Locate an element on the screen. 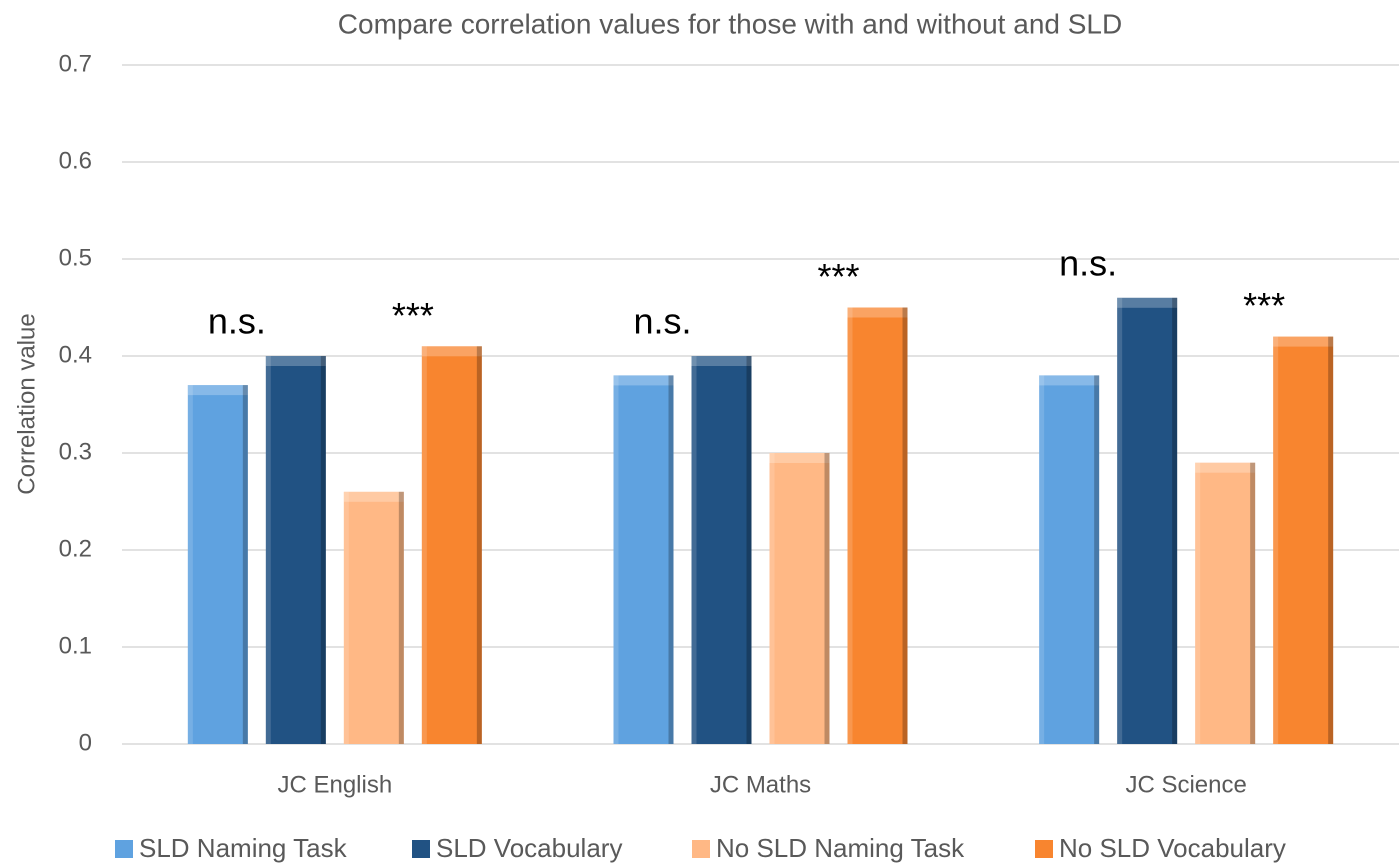  x-tick-label: JC Science is located at coordinates (1185, 784).